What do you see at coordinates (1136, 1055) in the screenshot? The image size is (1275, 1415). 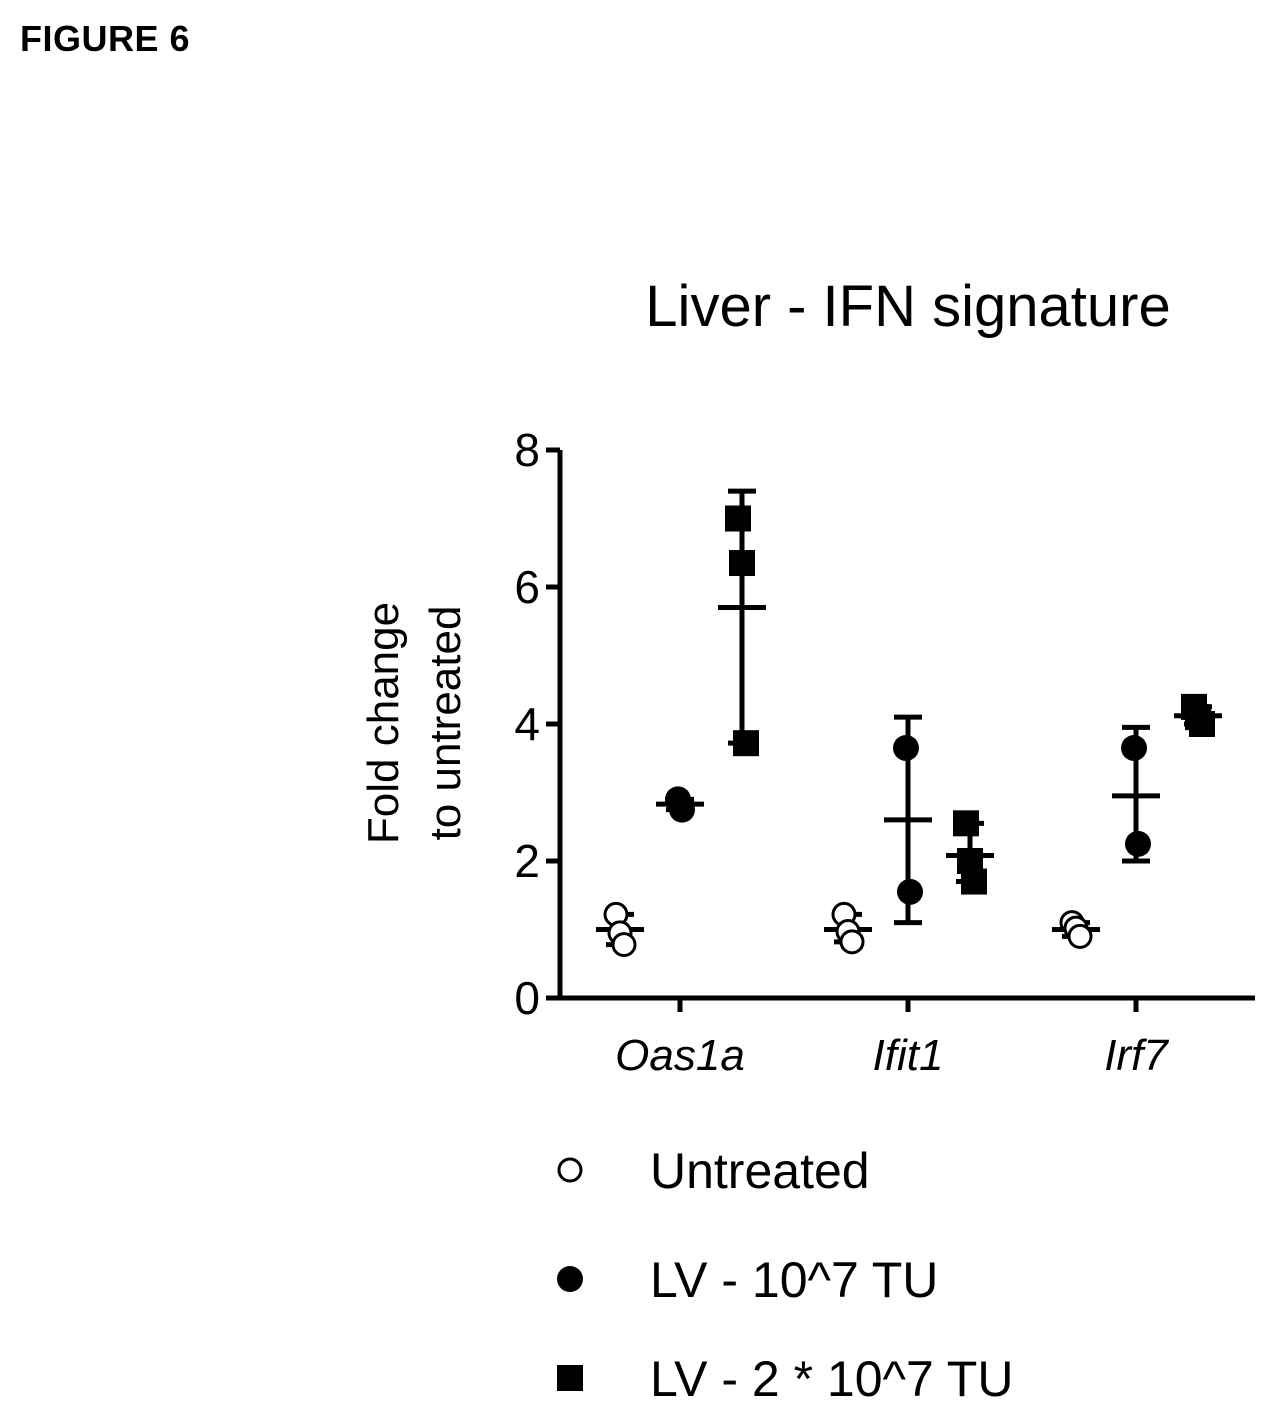 I see `x-tick-label: Irf7` at bounding box center [1136, 1055].